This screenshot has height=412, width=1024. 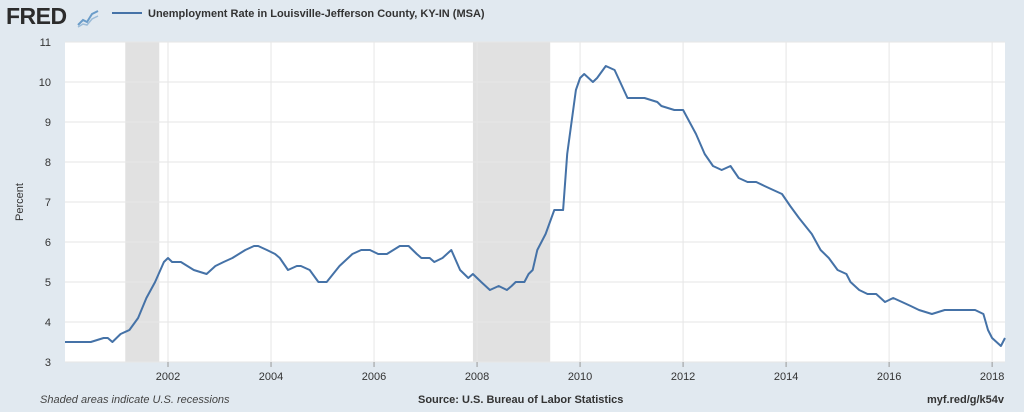 What do you see at coordinates (48, 363) in the screenshot?
I see `y-tick-label: 3` at bounding box center [48, 363].